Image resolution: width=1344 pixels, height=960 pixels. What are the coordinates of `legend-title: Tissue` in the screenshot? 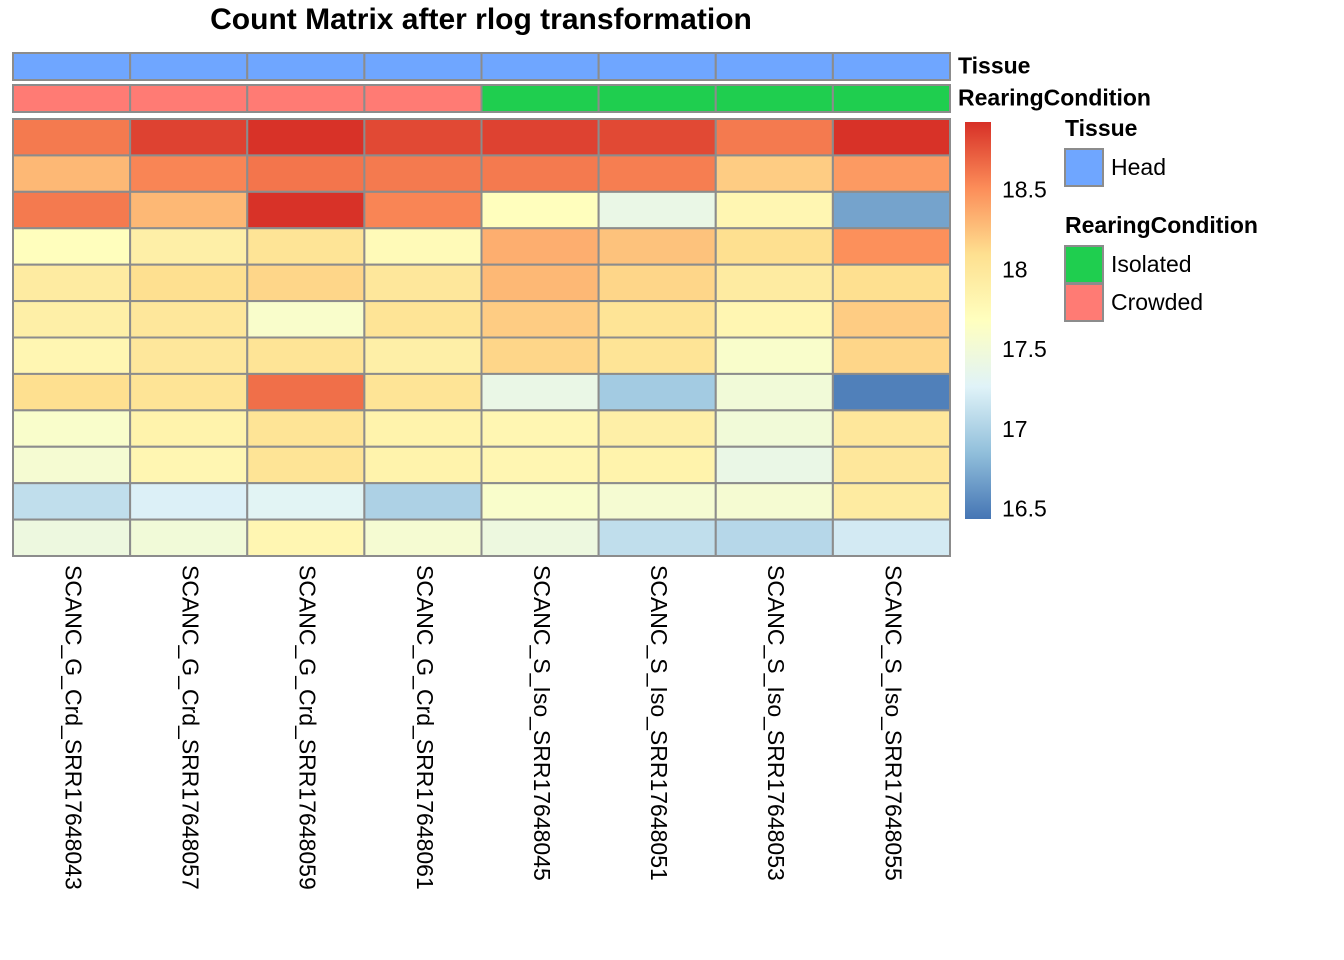 It's located at (1101, 128).